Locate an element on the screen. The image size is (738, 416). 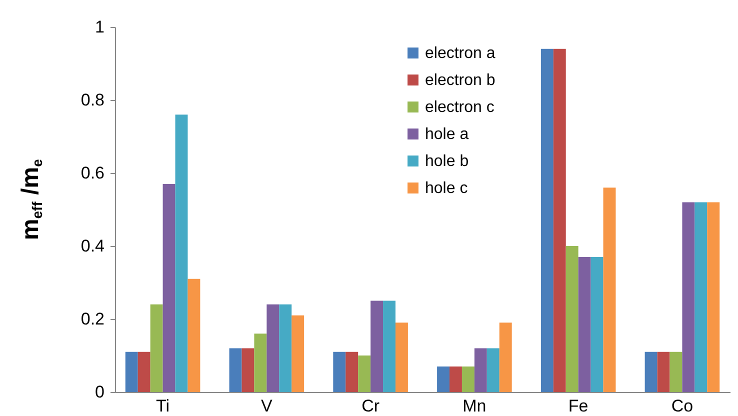
legend-label: electron a is located at coordinates (460, 53).